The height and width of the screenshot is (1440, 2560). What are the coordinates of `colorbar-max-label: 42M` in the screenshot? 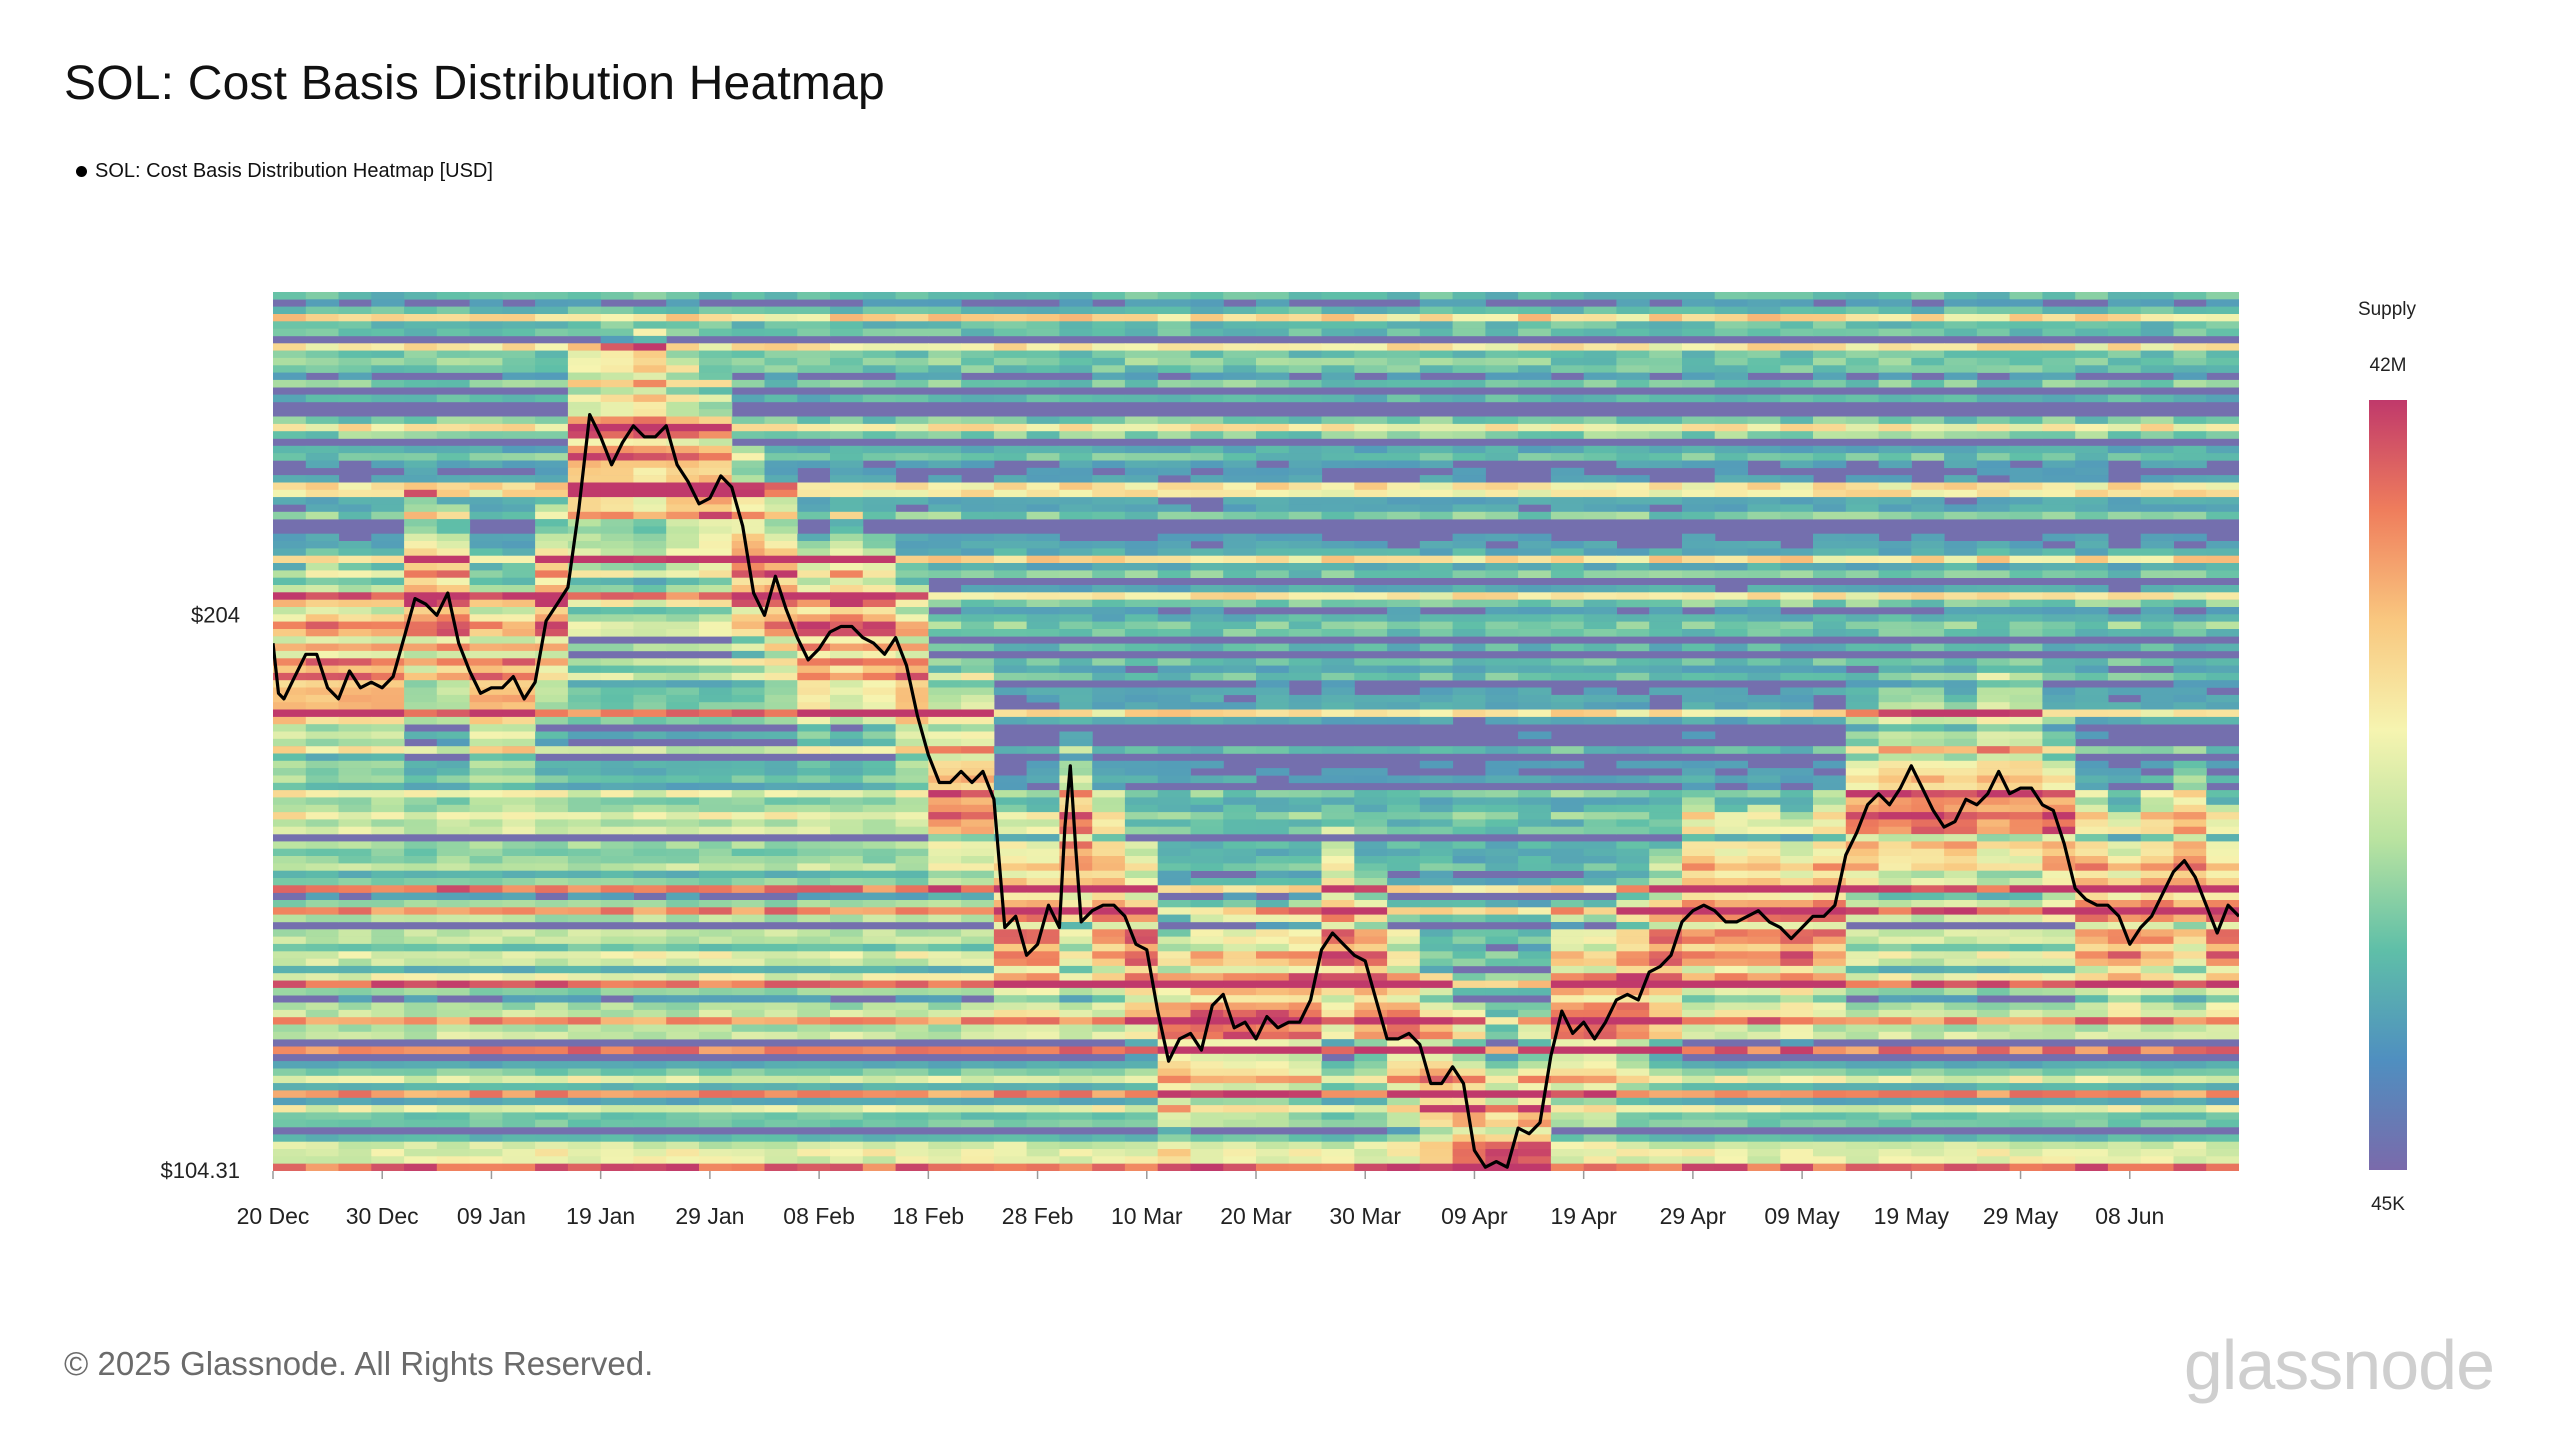 It's located at (2388, 365).